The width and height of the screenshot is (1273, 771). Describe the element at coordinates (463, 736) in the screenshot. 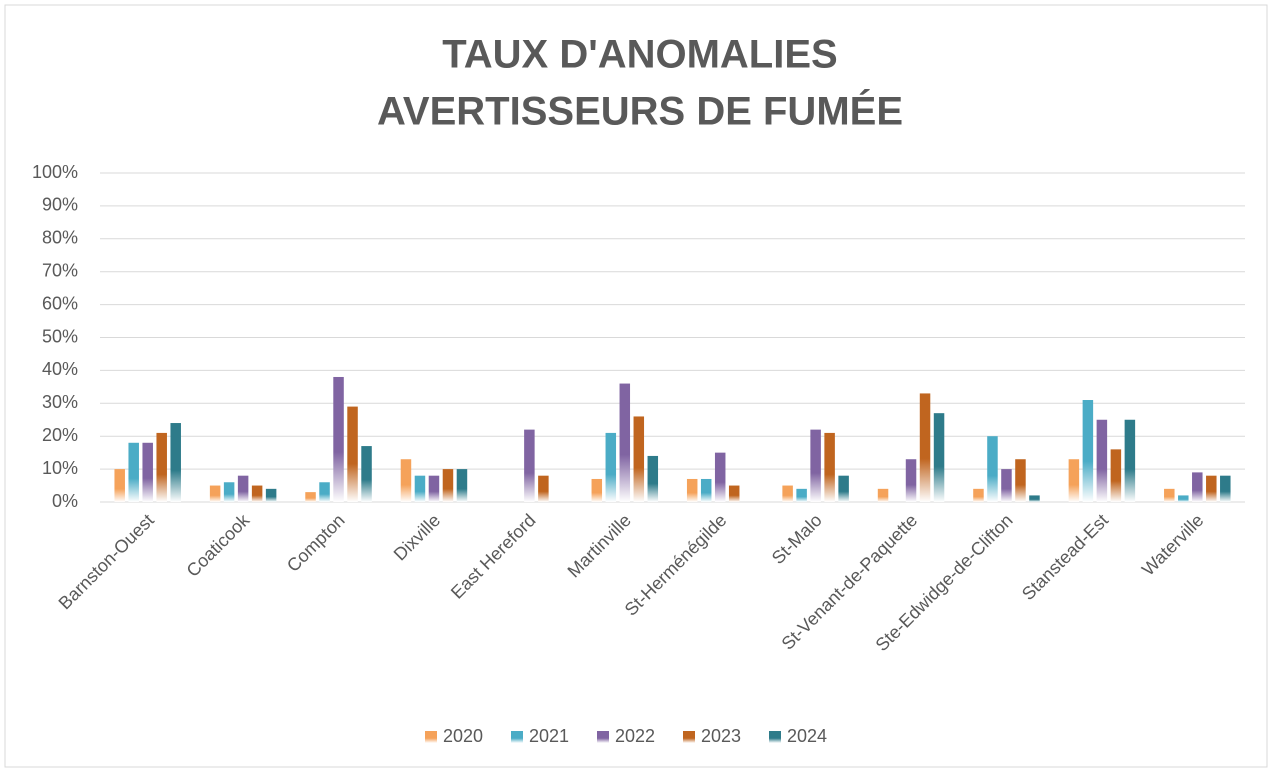

I see `legend-label: 2020` at that location.